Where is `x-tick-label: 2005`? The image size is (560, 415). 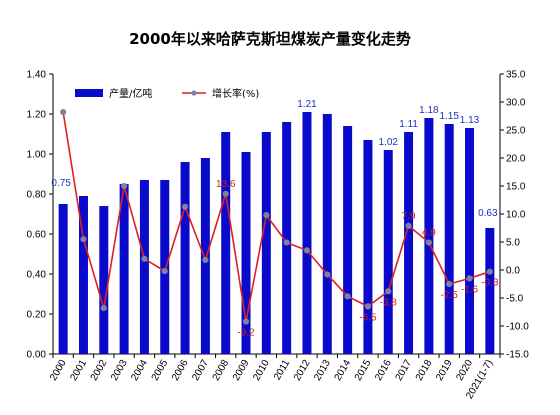 x-tick-label: 2005 is located at coordinates (160, 370).